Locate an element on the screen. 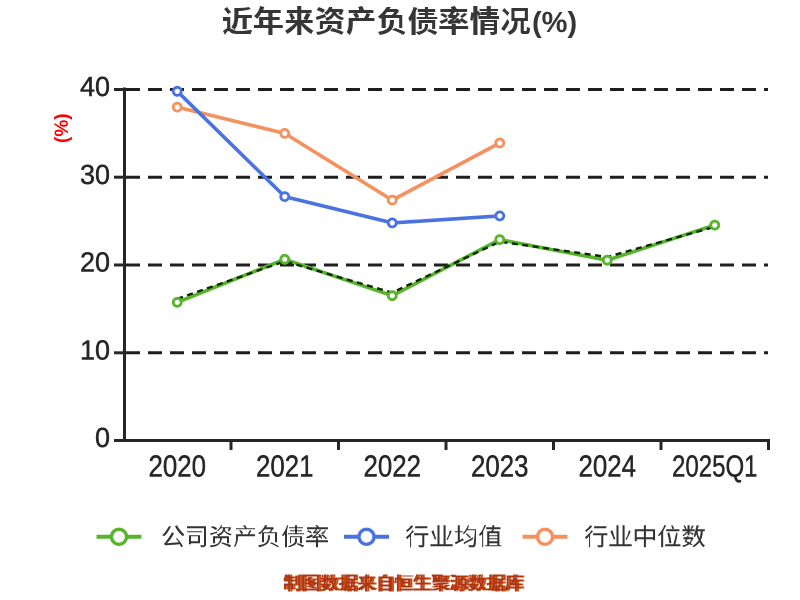 This screenshot has width=800, height=600. svg-text: 30 is located at coordinates (95, 174).